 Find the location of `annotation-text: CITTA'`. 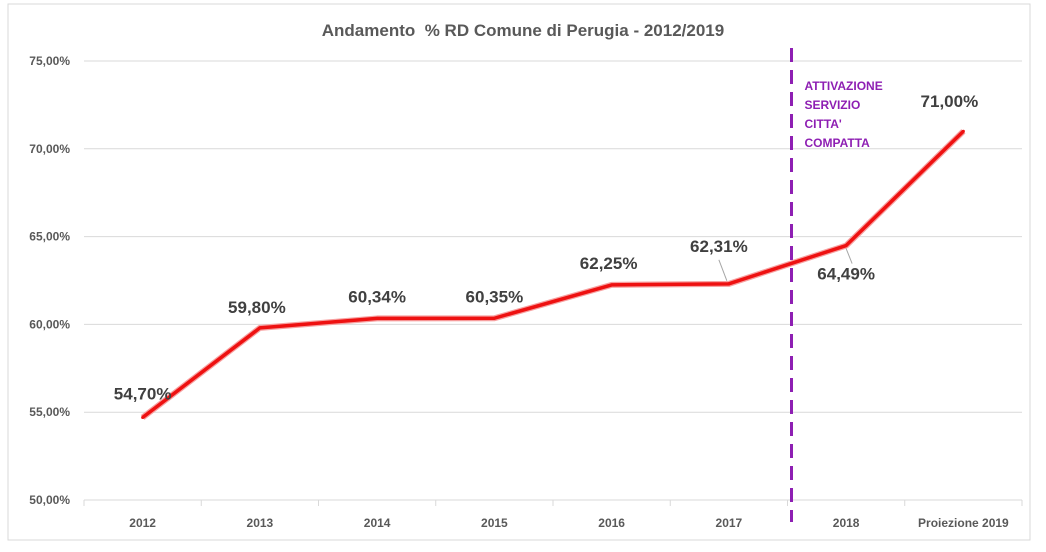

annotation-text: CITTA' is located at coordinates (823, 124).